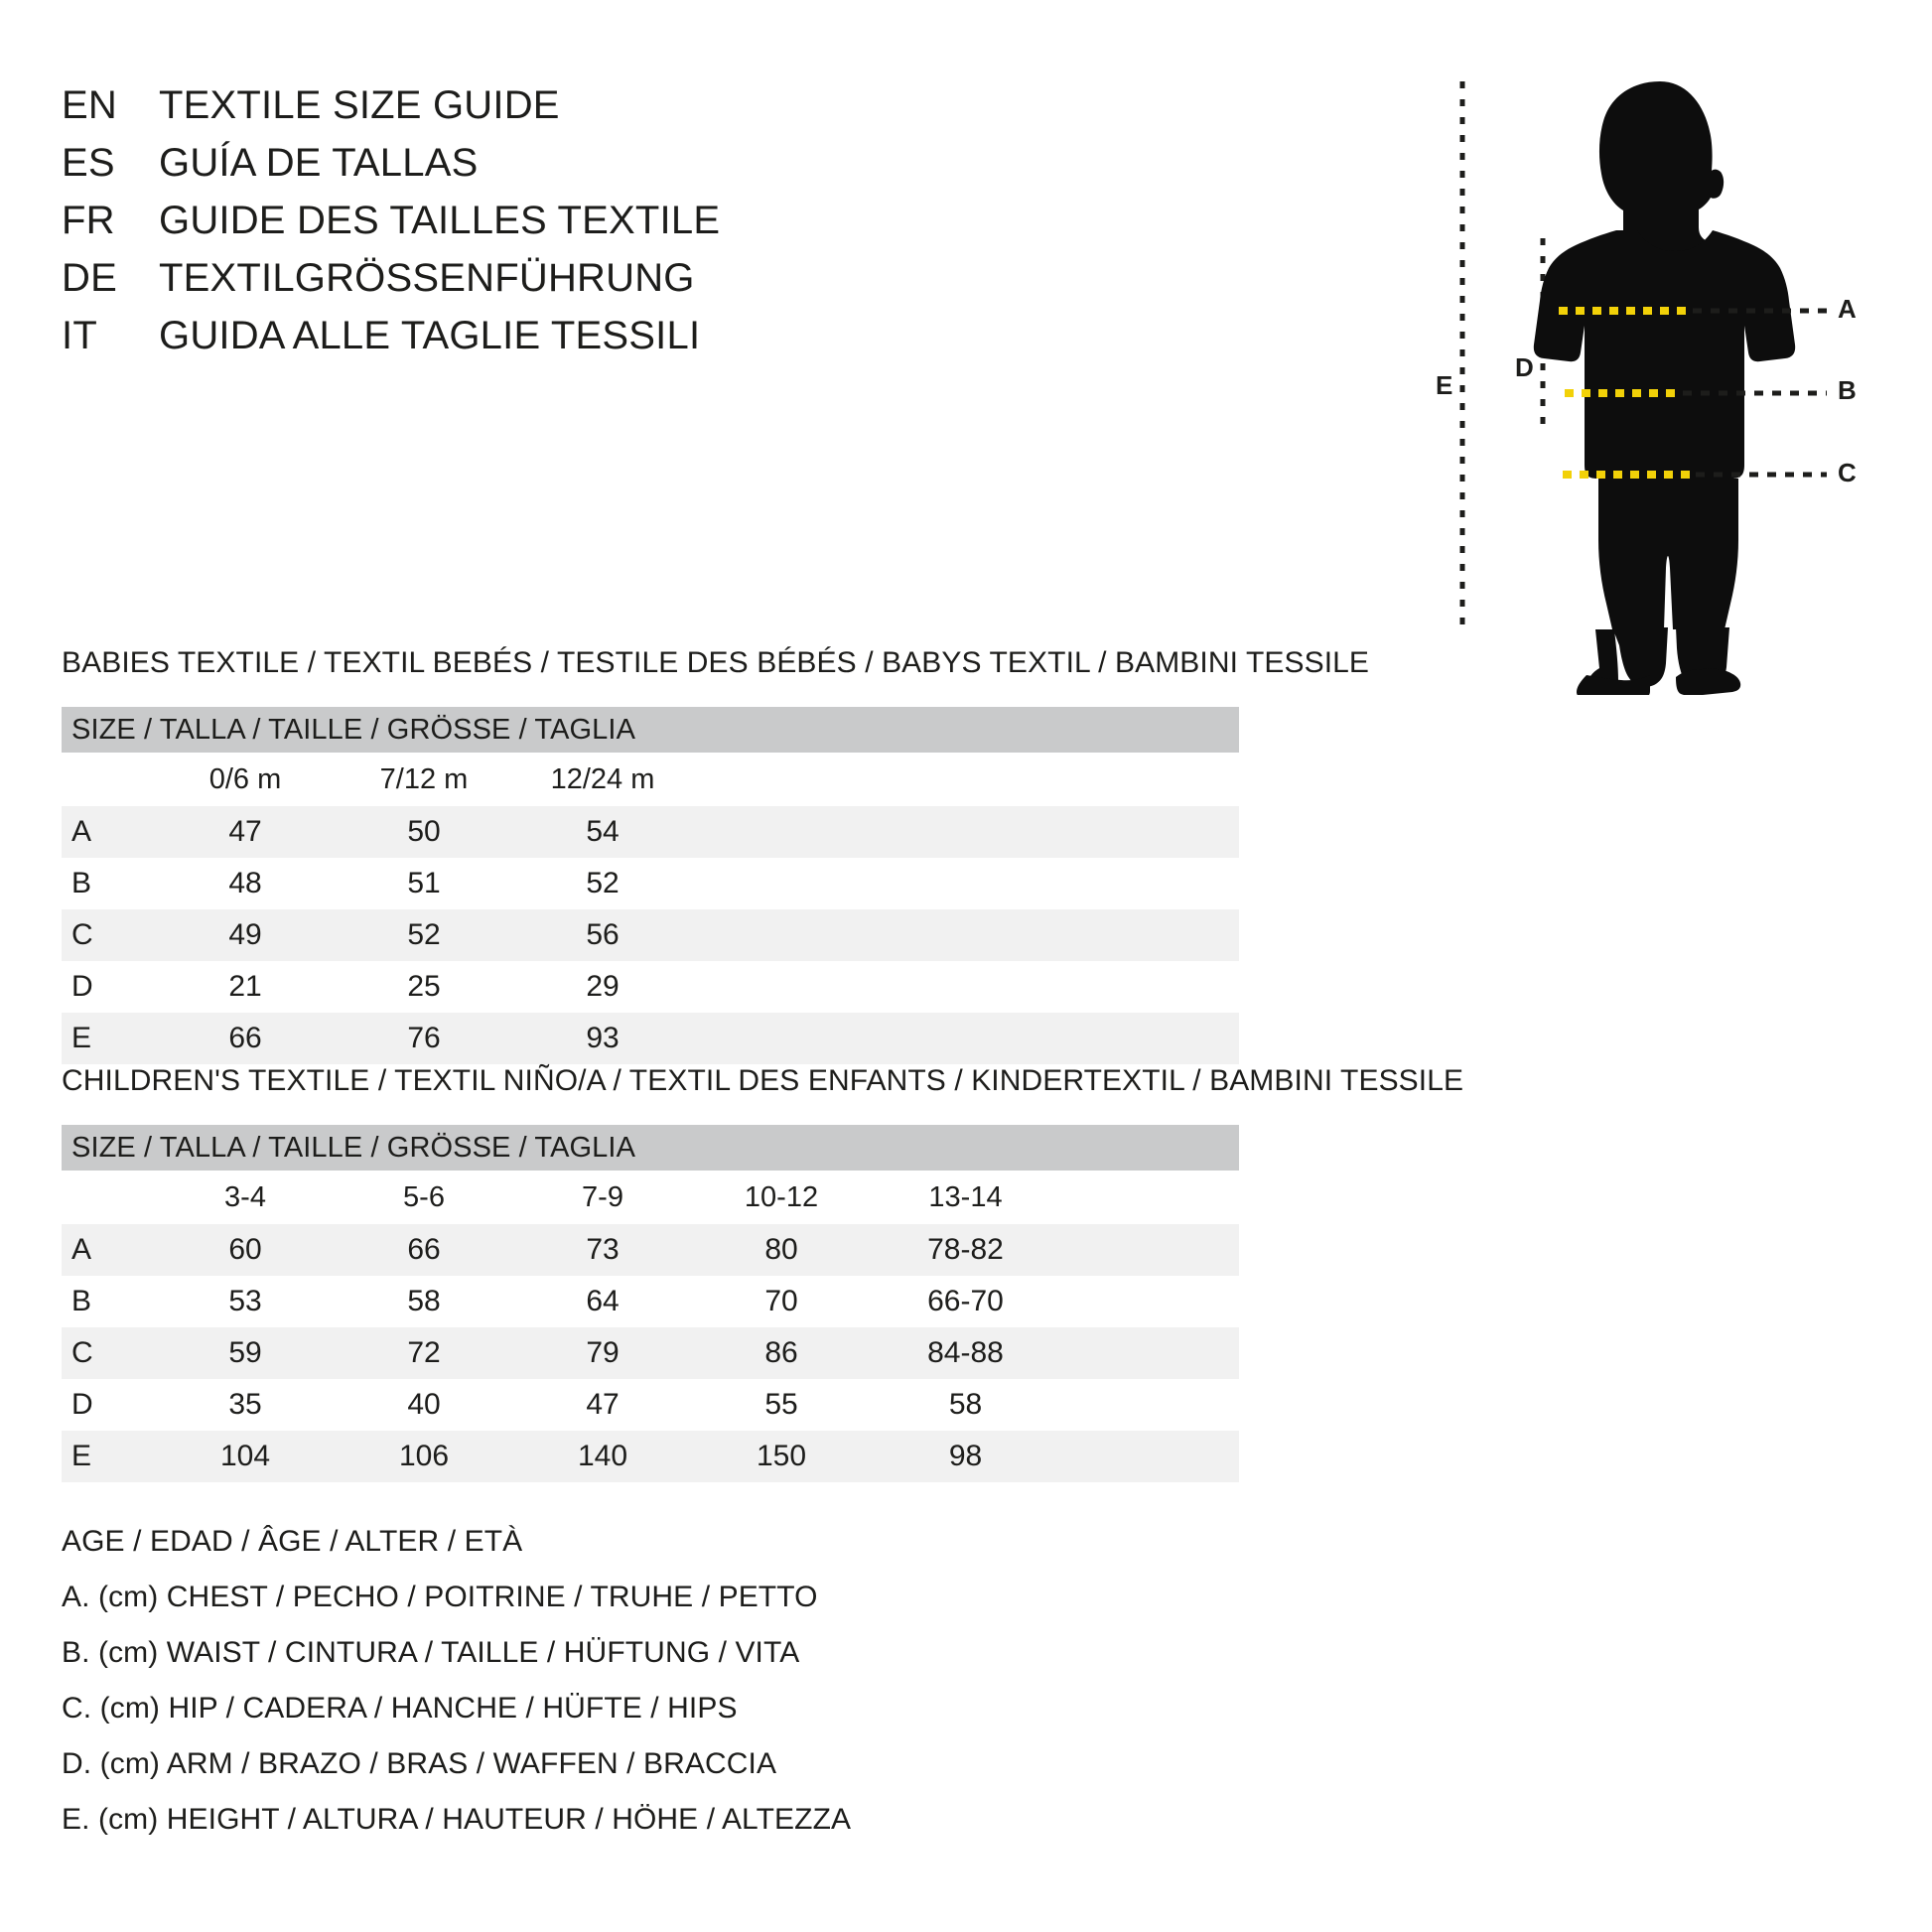 This screenshot has width=1932, height=1932. What do you see at coordinates (651, 1148) in the screenshot?
I see `children-table-band-row: SIZE / TALLA / TAILLE / GRÖSSE / TAGLIA` at bounding box center [651, 1148].